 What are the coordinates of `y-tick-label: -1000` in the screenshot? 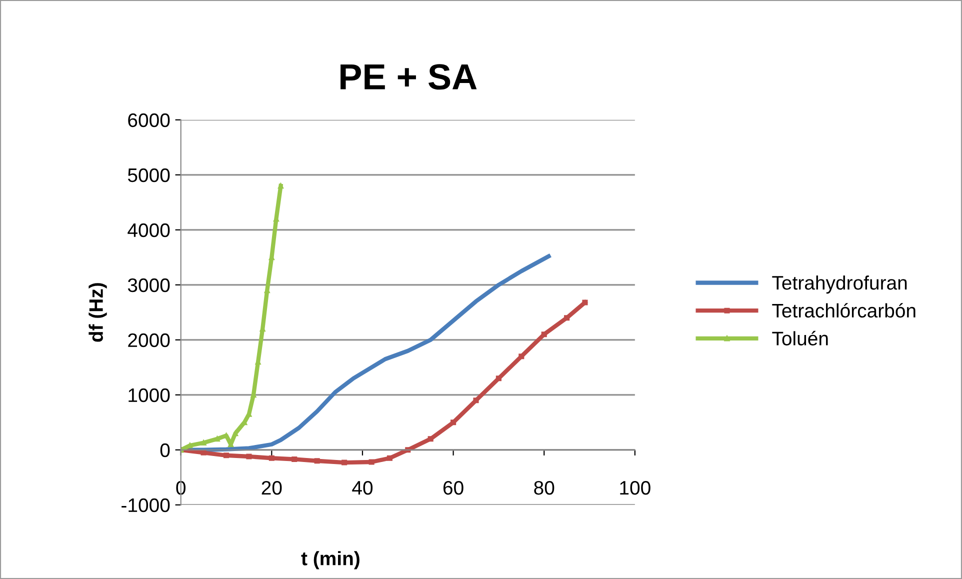 It's located at (146, 505).